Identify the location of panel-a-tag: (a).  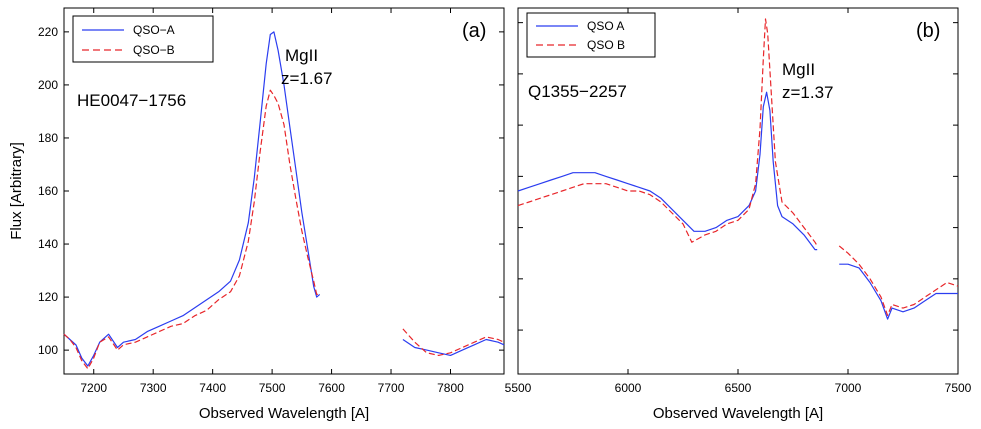
(474, 31).